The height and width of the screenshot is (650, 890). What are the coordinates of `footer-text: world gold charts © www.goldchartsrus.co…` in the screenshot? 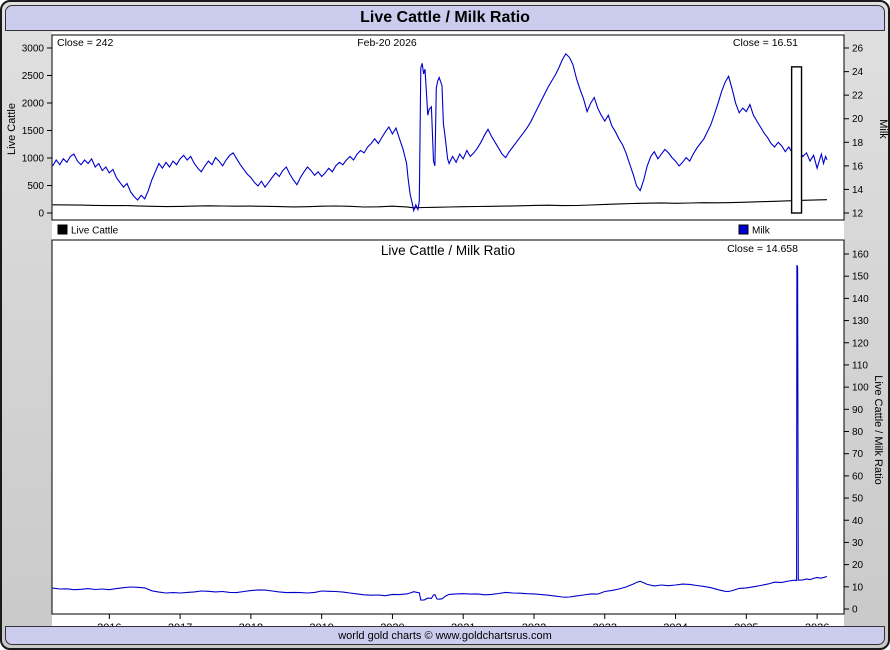 It's located at (445, 635).